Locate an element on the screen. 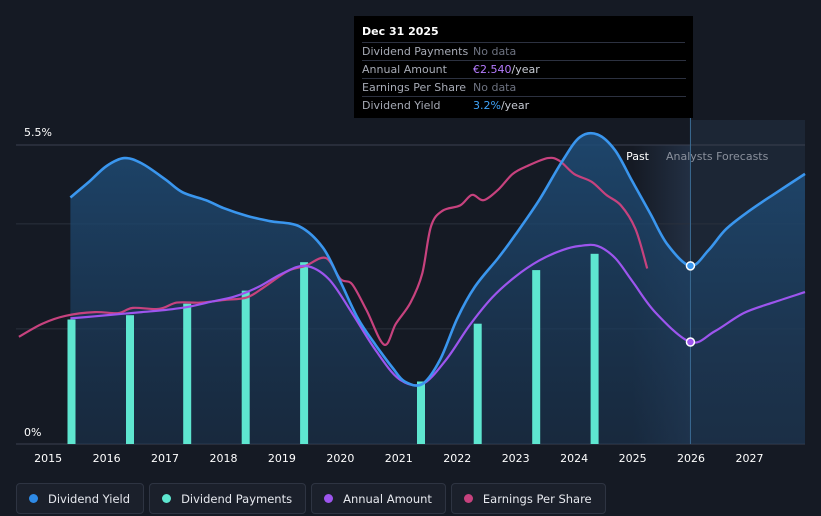 This screenshot has width=821, height=516. y-tick-label-top: 5.5% is located at coordinates (38, 132).